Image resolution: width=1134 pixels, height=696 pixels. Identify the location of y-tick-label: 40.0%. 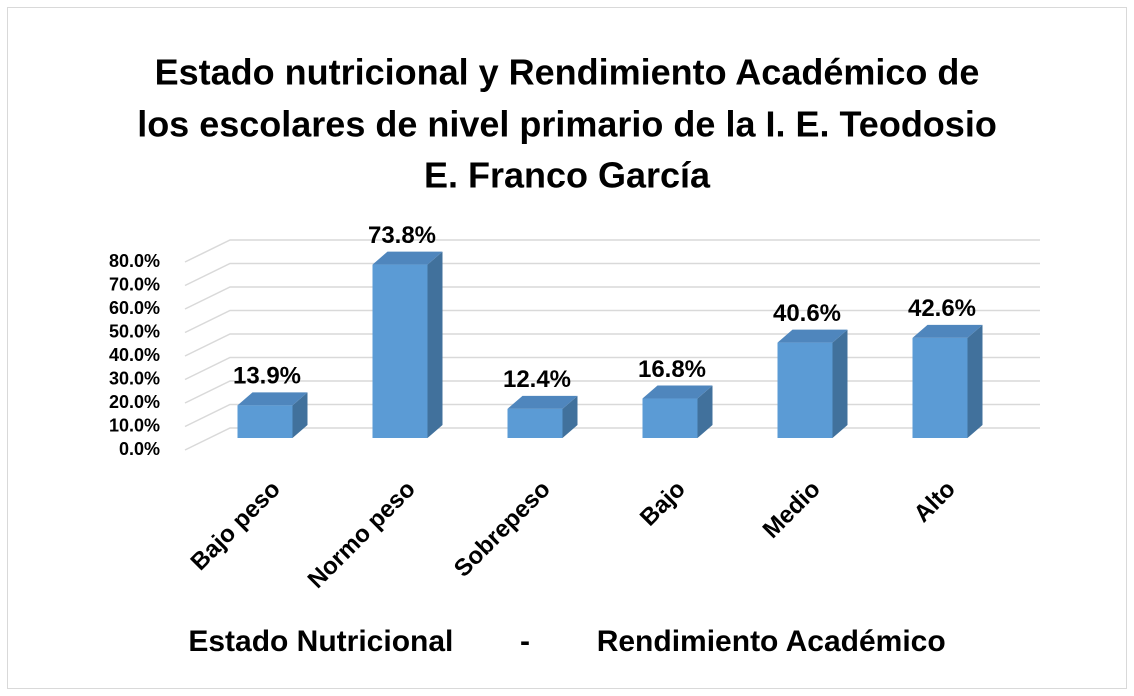
(134, 355).